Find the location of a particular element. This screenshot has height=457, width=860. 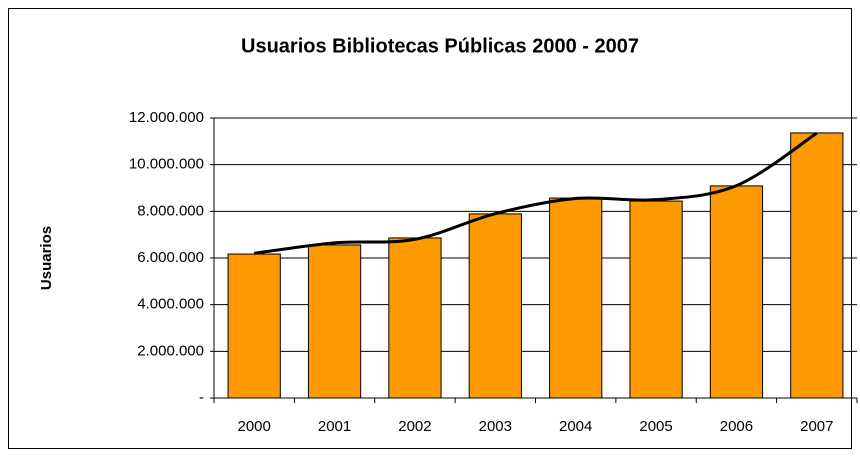

y-tick-label: 4.000.000 is located at coordinates (170, 304).